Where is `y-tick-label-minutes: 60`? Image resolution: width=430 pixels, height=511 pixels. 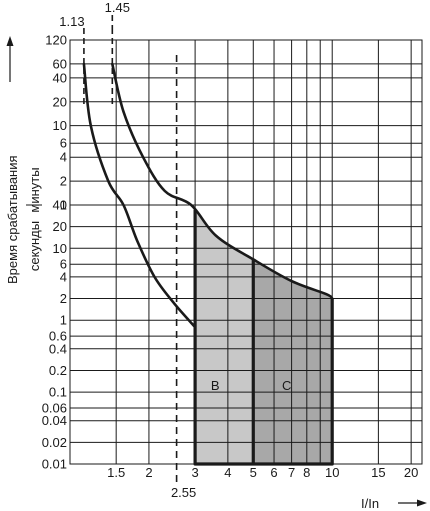 y-tick-label-minutes: 60 is located at coordinates (60, 63).